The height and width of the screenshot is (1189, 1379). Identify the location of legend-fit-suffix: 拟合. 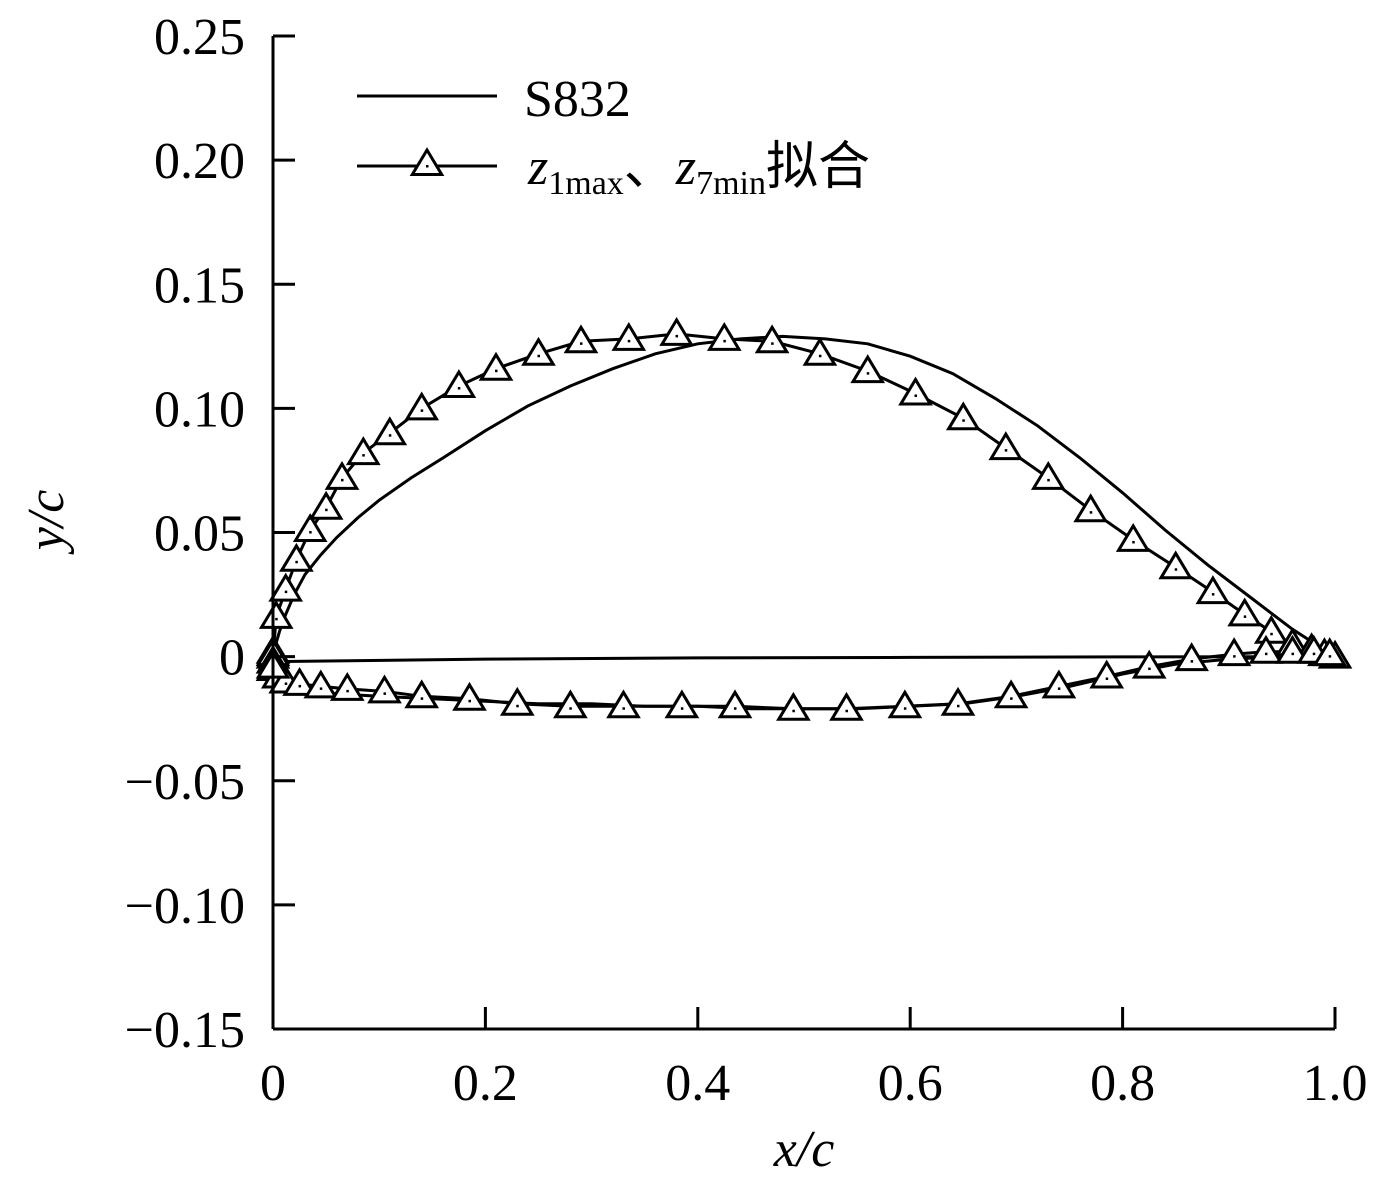
(818, 167).